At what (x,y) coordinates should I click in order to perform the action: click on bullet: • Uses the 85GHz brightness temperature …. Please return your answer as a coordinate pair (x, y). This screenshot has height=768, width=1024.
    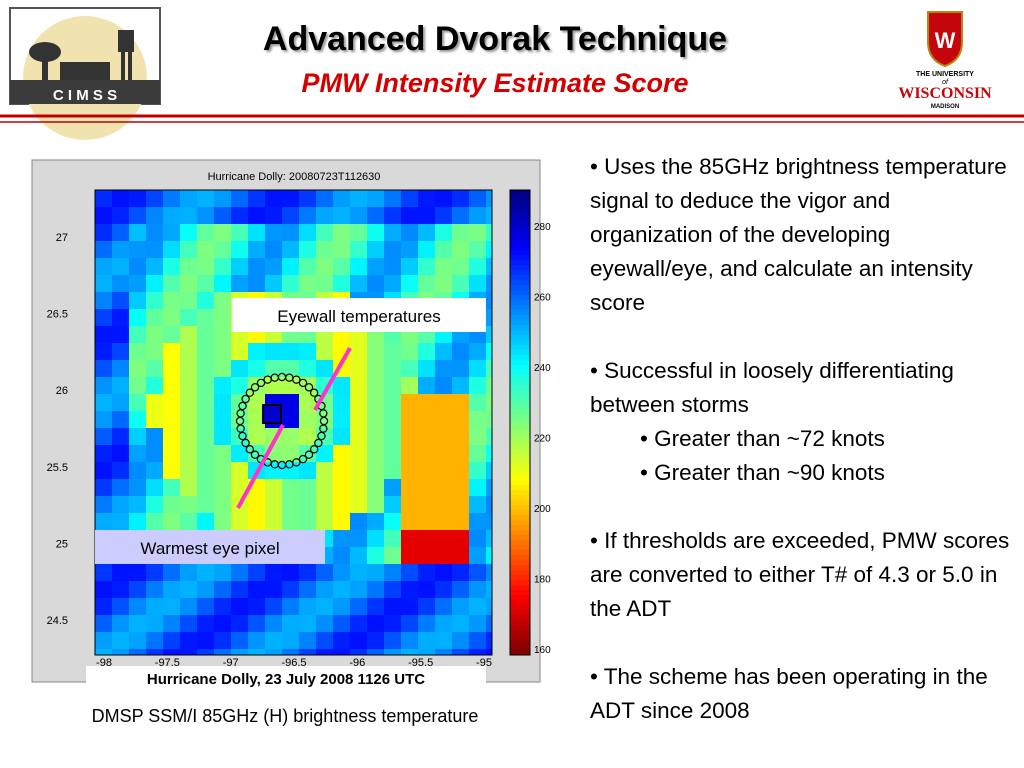
    Looking at the image, I should click on (798, 234).